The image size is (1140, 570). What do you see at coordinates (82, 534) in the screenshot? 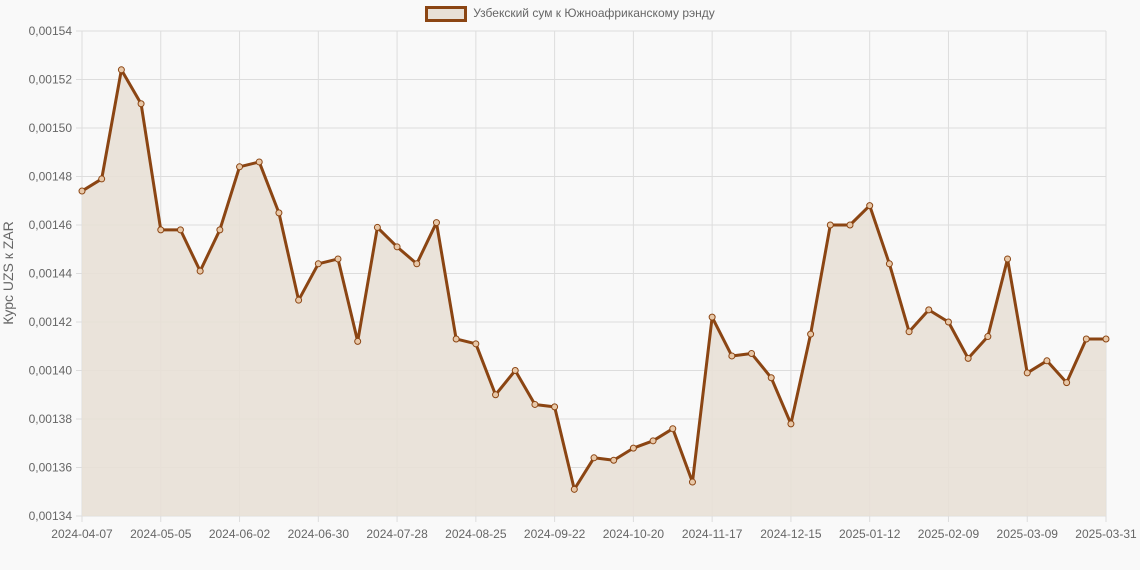
I see `x-tick-label: 2024-04-07` at bounding box center [82, 534].